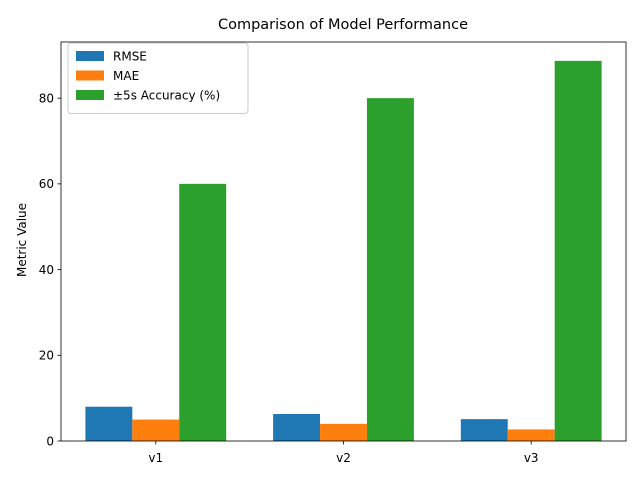 The width and height of the screenshot is (640, 480). Describe the element at coordinates (155, 458) in the screenshot. I see `x-tick-label: v1` at that location.